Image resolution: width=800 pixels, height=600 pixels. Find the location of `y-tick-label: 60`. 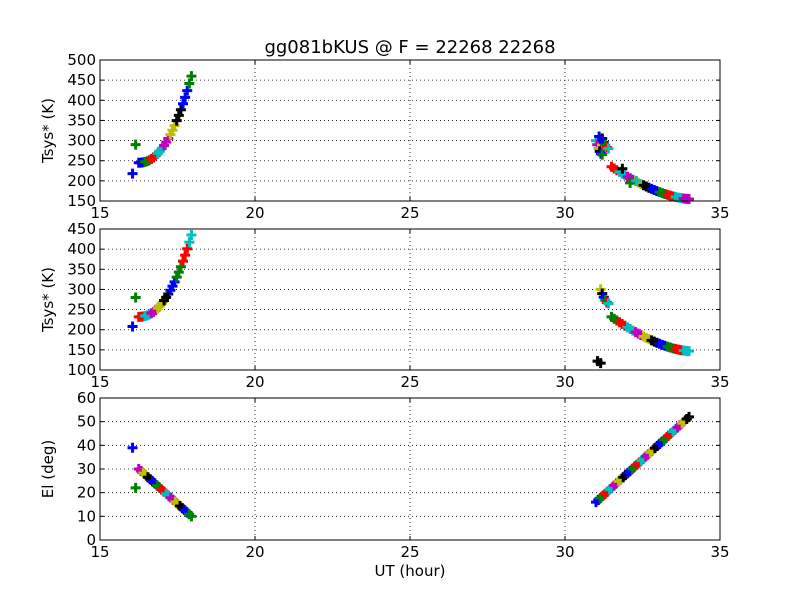

y-tick-label: 60 is located at coordinates (86, 398).